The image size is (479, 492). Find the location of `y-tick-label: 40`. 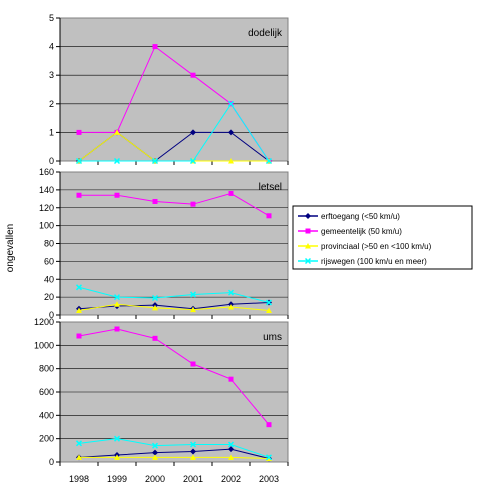

y-tick-label: 40 is located at coordinates (49, 279).